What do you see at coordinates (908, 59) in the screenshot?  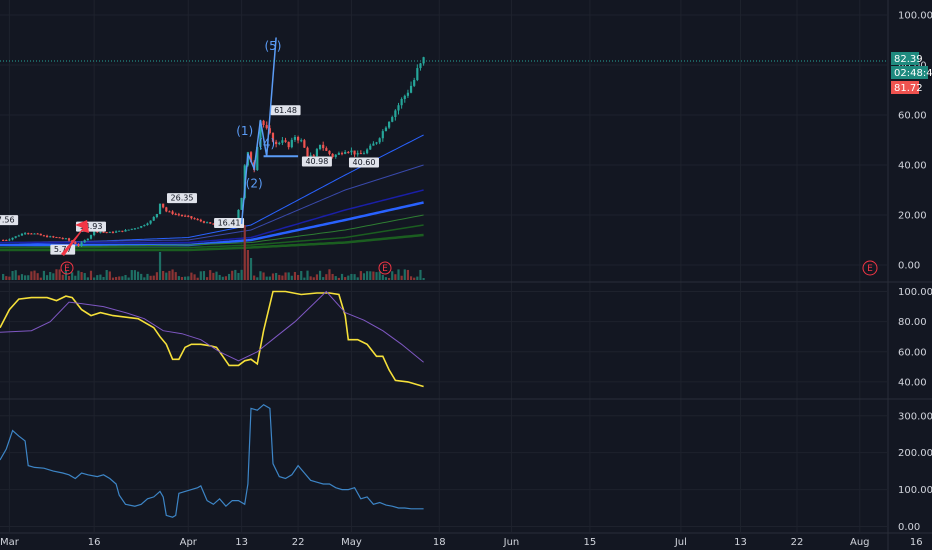 I see `price-tag-current-text: 82.39` at bounding box center [908, 59].